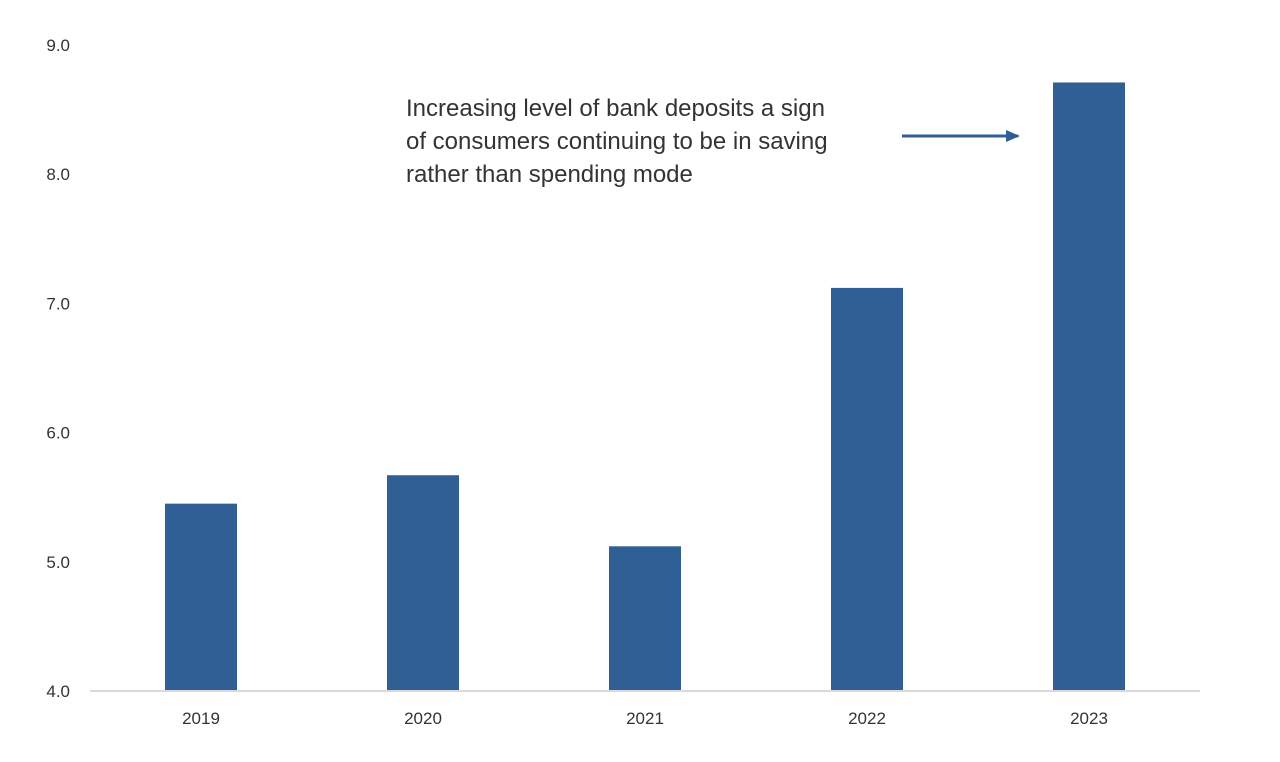  Describe the element at coordinates (423, 583) in the screenshot. I see `bar-2020` at that location.